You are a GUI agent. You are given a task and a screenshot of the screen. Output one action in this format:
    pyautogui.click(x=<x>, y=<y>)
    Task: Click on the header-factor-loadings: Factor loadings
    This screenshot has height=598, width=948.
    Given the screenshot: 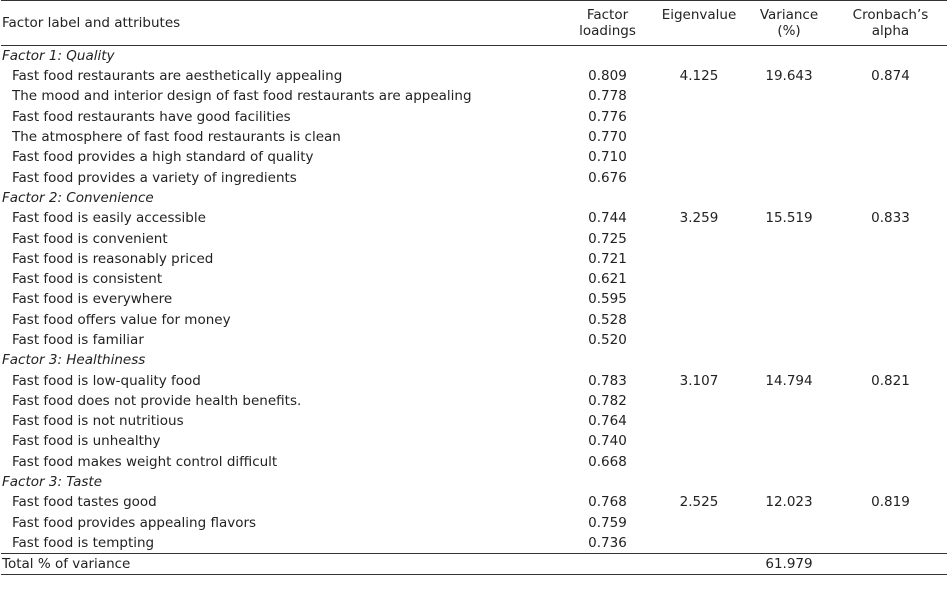 What is the action you would take?
    pyautogui.click(x=607, y=23)
    